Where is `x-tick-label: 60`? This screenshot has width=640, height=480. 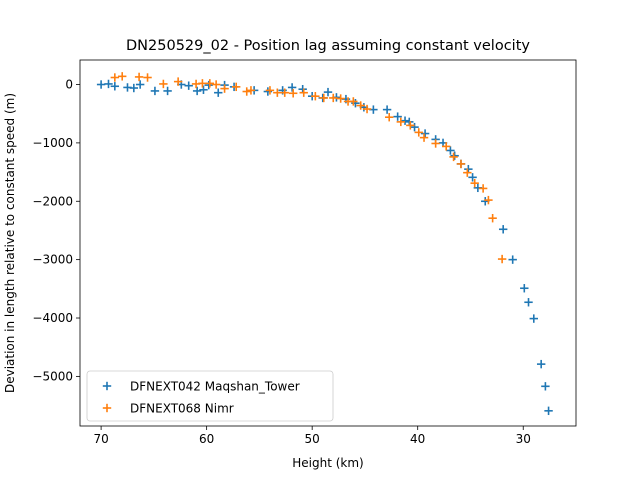 x-tick-label: 60 is located at coordinates (206, 439).